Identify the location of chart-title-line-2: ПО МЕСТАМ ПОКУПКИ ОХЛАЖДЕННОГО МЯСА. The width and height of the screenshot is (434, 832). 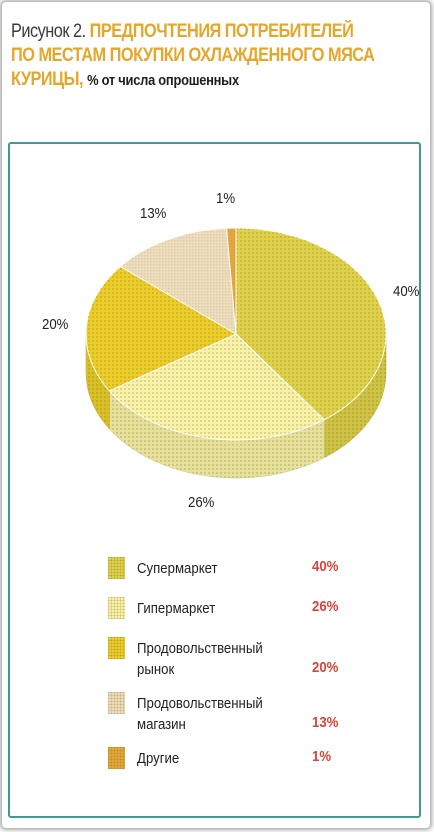
(193, 55).